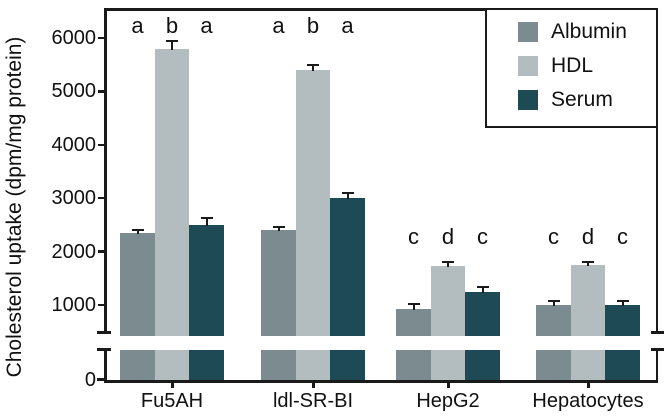 This screenshot has height=416, width=664. Describe the element at coordinates (74, 91) in the screenshot. I see `y-tick-label-5000: 5000` at that location.